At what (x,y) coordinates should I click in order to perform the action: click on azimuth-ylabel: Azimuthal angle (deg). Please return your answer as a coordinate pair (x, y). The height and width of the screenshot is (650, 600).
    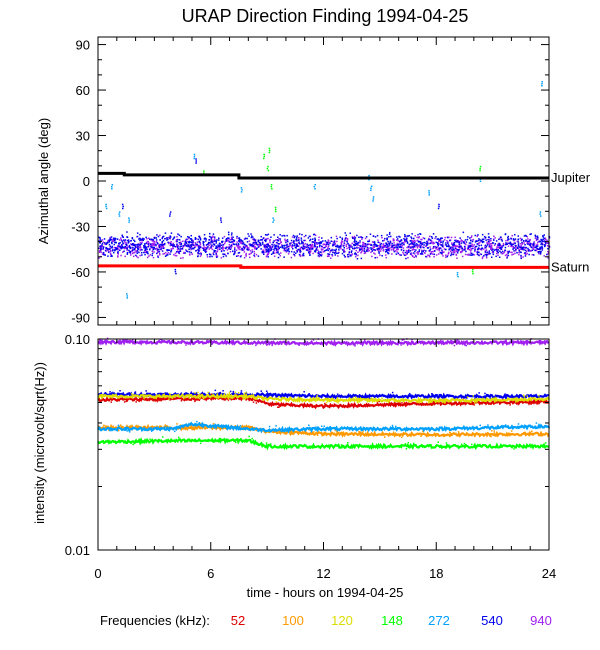
    Looking at the image, I should click on (43, 181).